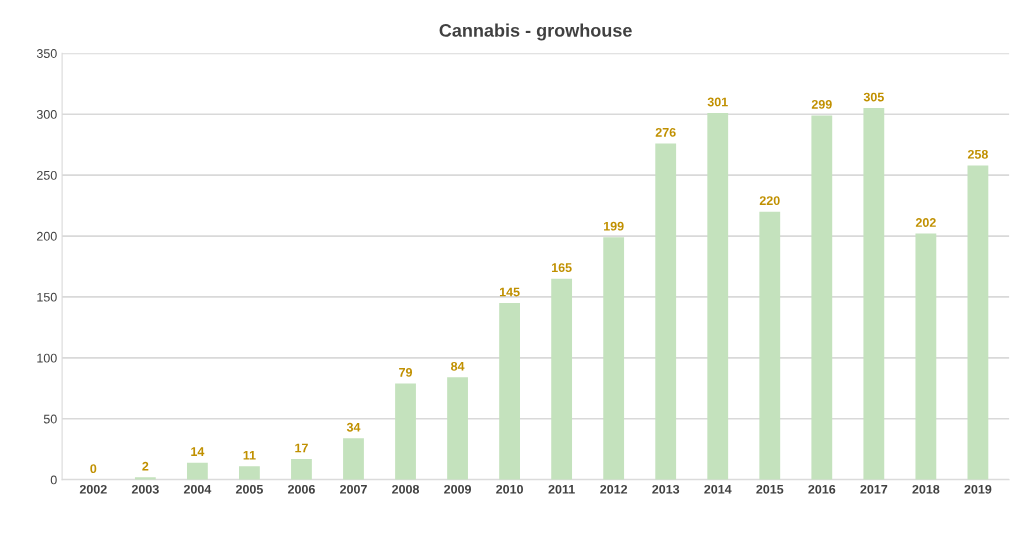 The width and height of the screenshot is (1035, 533). What do you see at coordinates (353, 489) in the screenshot?
I see `x-tick-label: 2007` at bounding box center [353, 489].